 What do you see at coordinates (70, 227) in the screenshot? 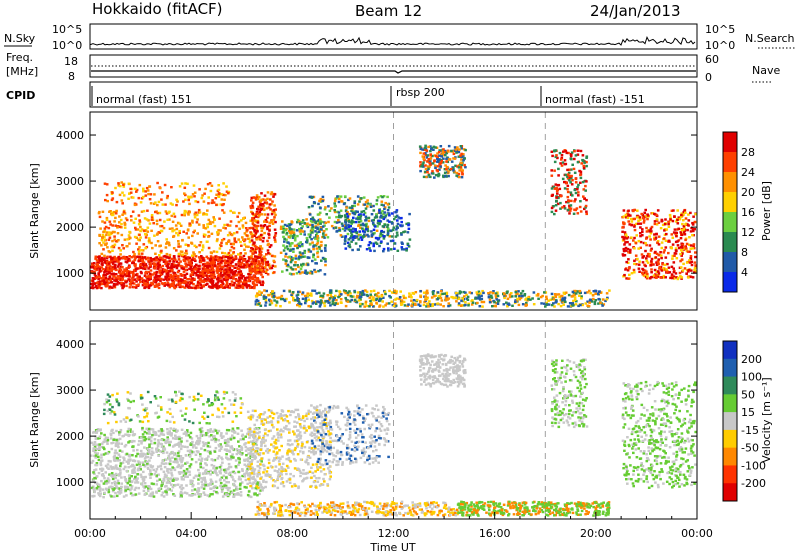
I see `y-tick-label: 2000` at bounding box center [70, 227].